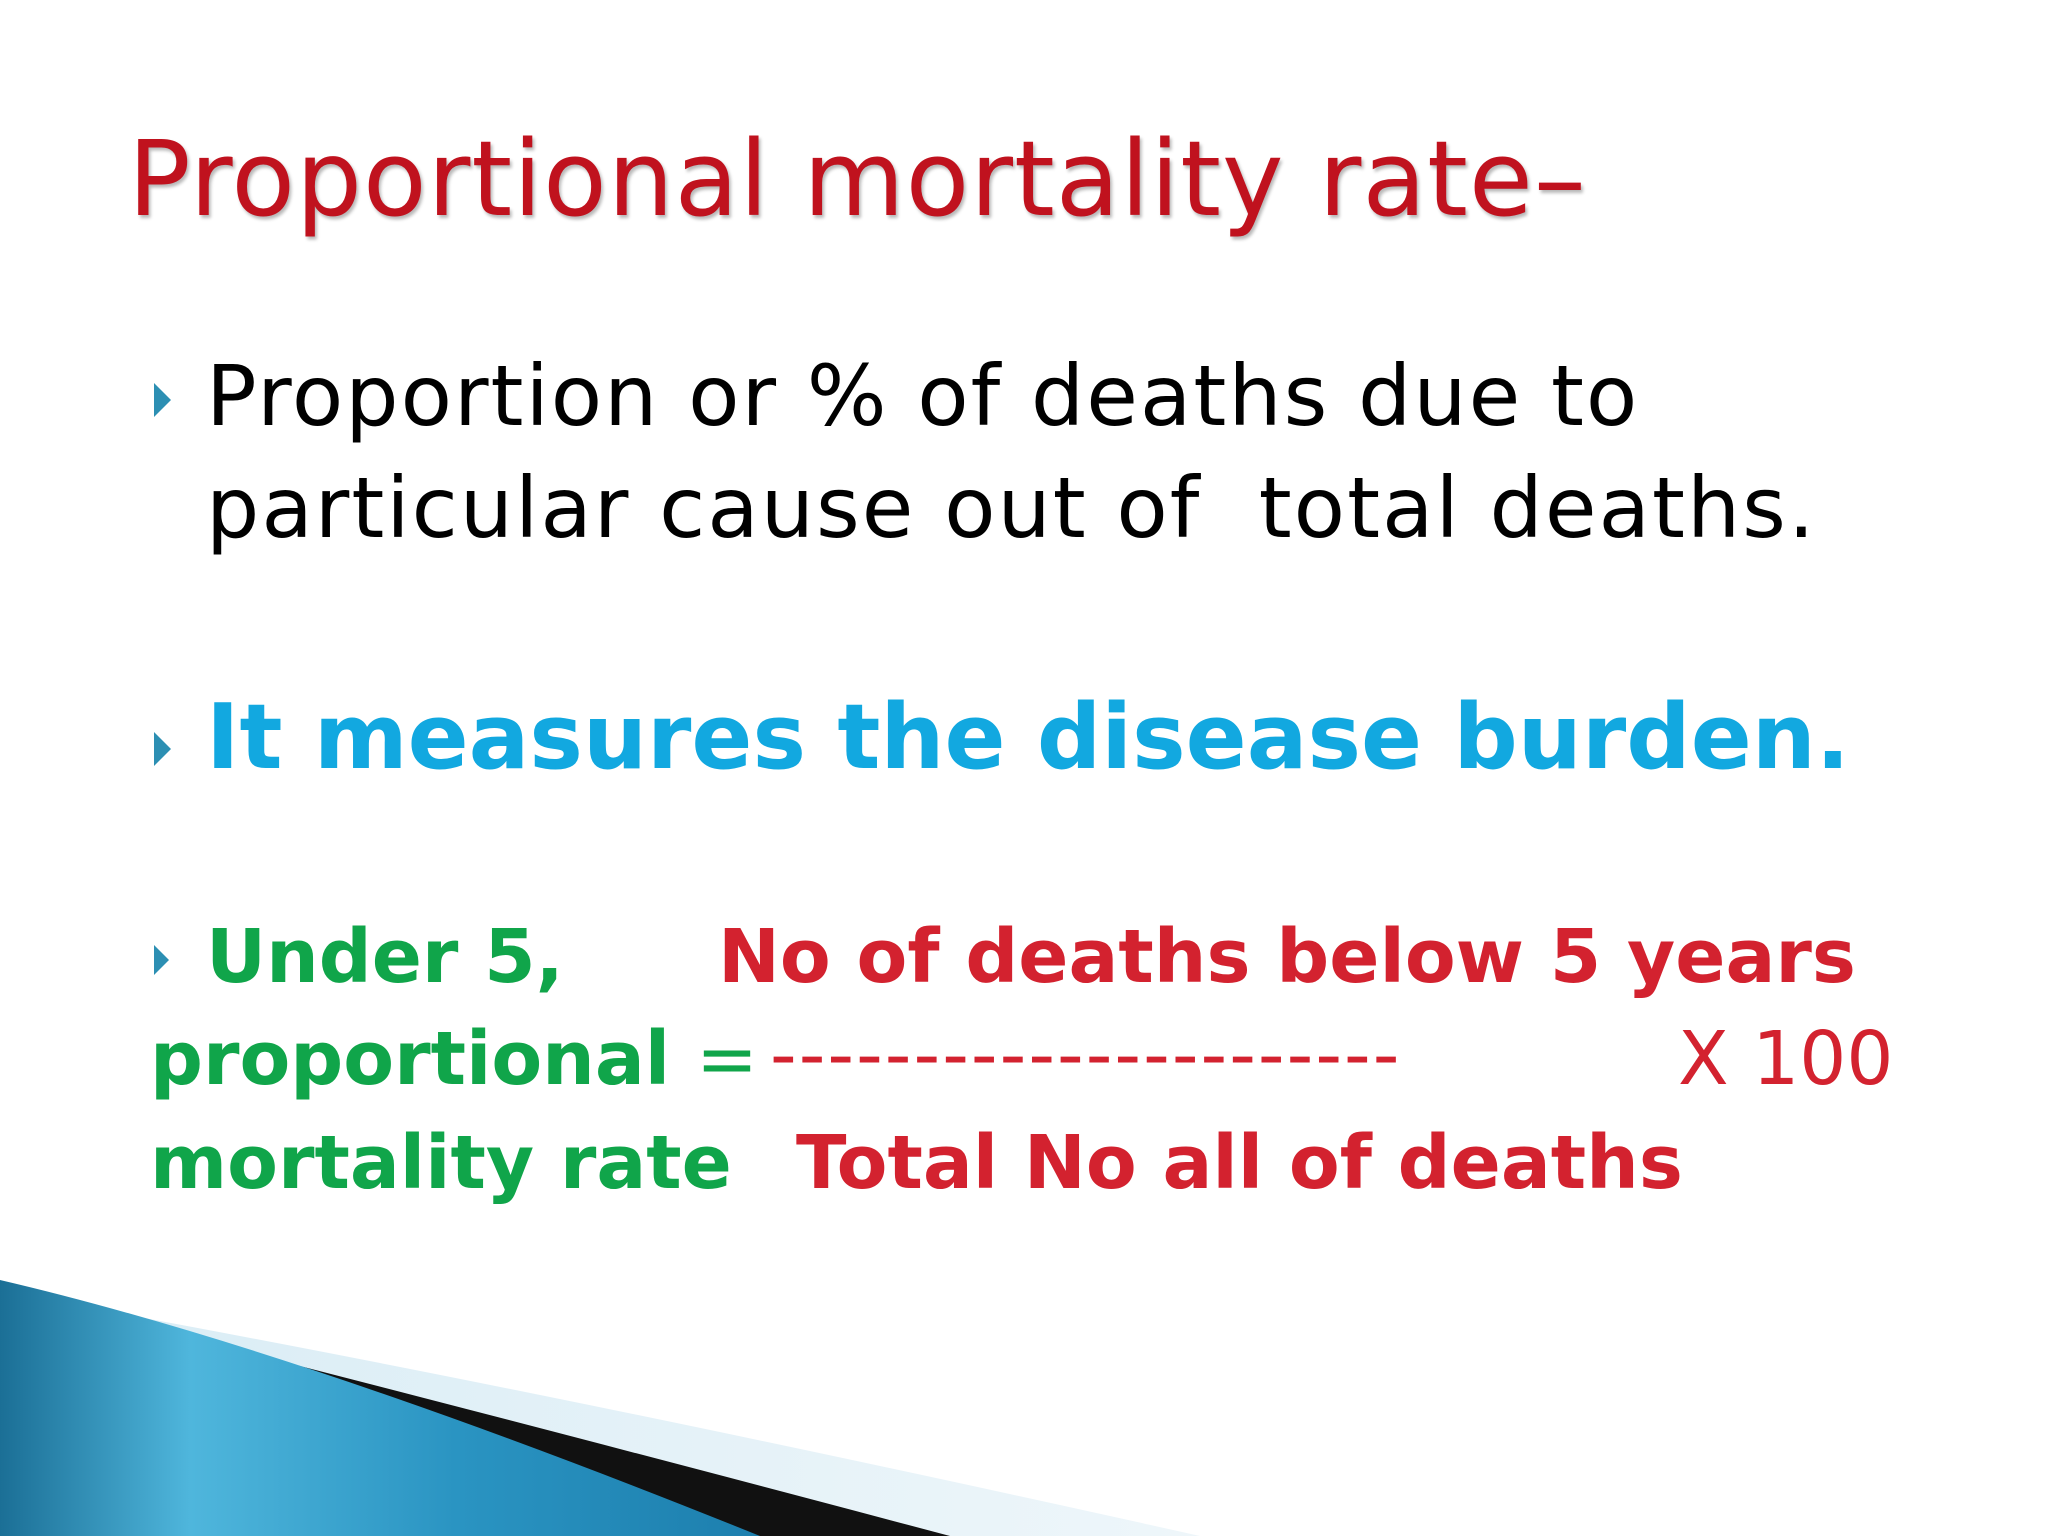  Describe the element at coordinates (1786, 1059) in the screenshot. I see `formula-multiplier: X 100` at that location.